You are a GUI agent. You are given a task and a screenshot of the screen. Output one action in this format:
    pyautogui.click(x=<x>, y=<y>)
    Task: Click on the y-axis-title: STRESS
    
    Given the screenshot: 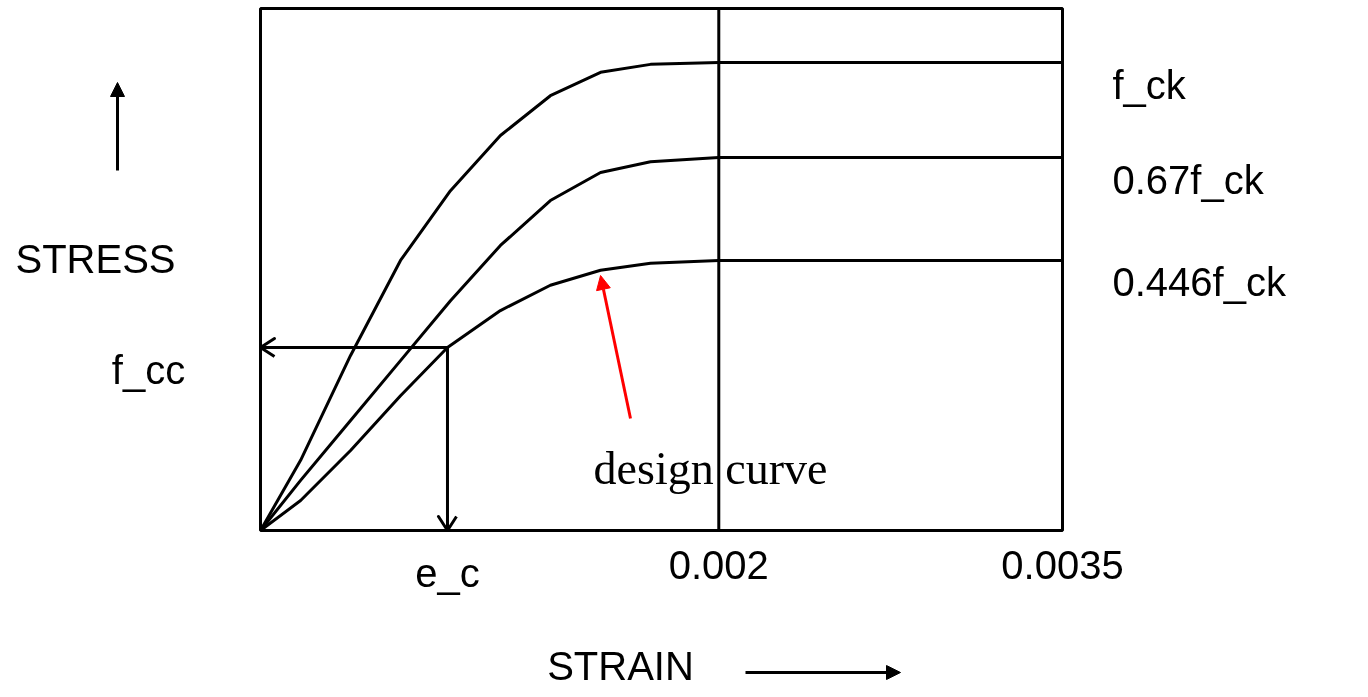 What is the action you would take?
    pyautogui.click(x=95, y=258)
    